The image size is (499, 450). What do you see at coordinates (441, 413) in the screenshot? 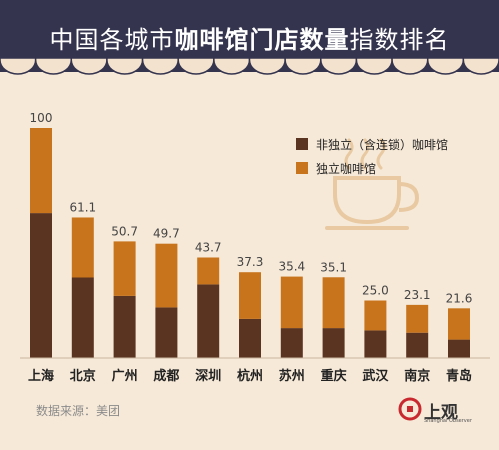
I see `logo-text: 上观` at bounding box center [441, 413].